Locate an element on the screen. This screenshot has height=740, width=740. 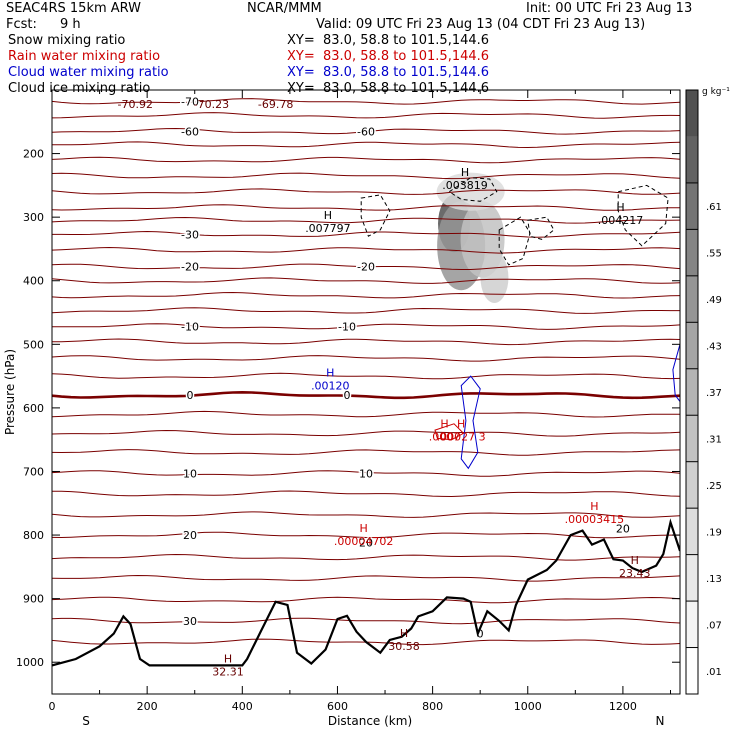
contour-label: 30 is located at coordinates (190, 621).